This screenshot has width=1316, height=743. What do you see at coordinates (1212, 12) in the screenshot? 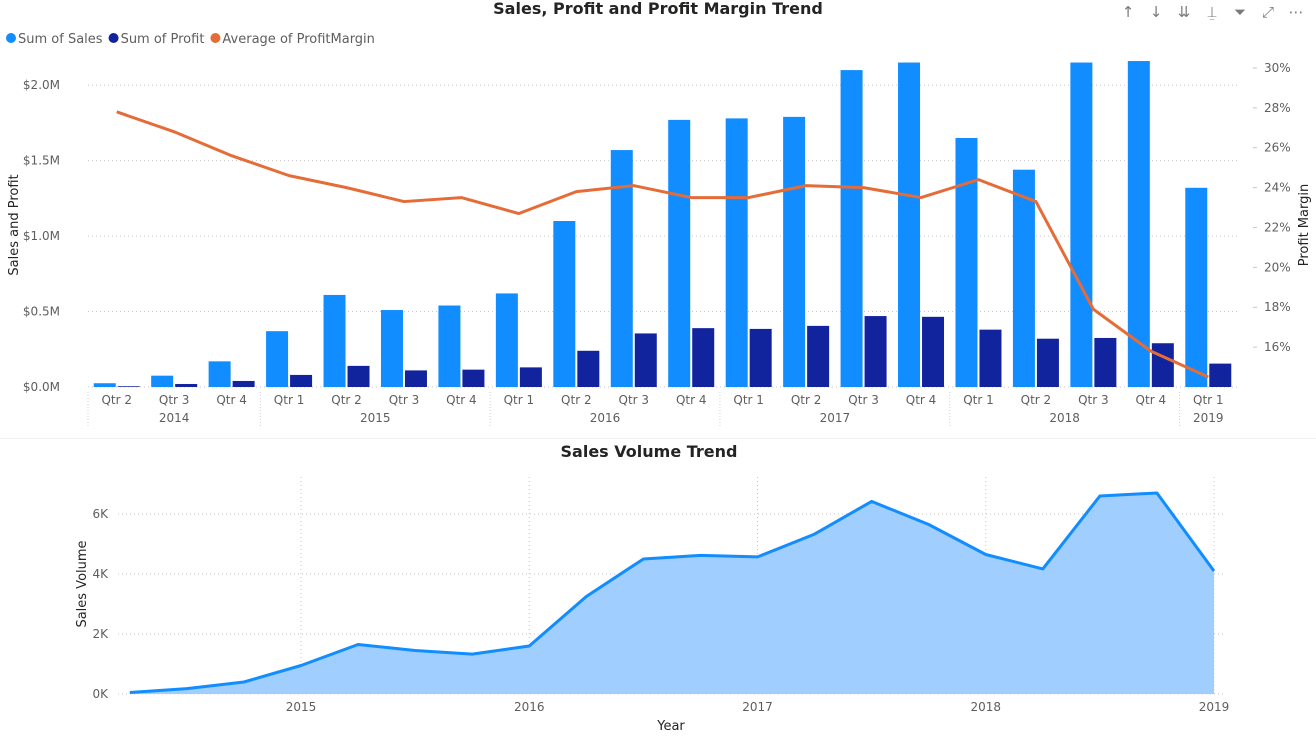
I see `expand-hierarchy-icon: ⍊` at bounding box center [1212, 12].